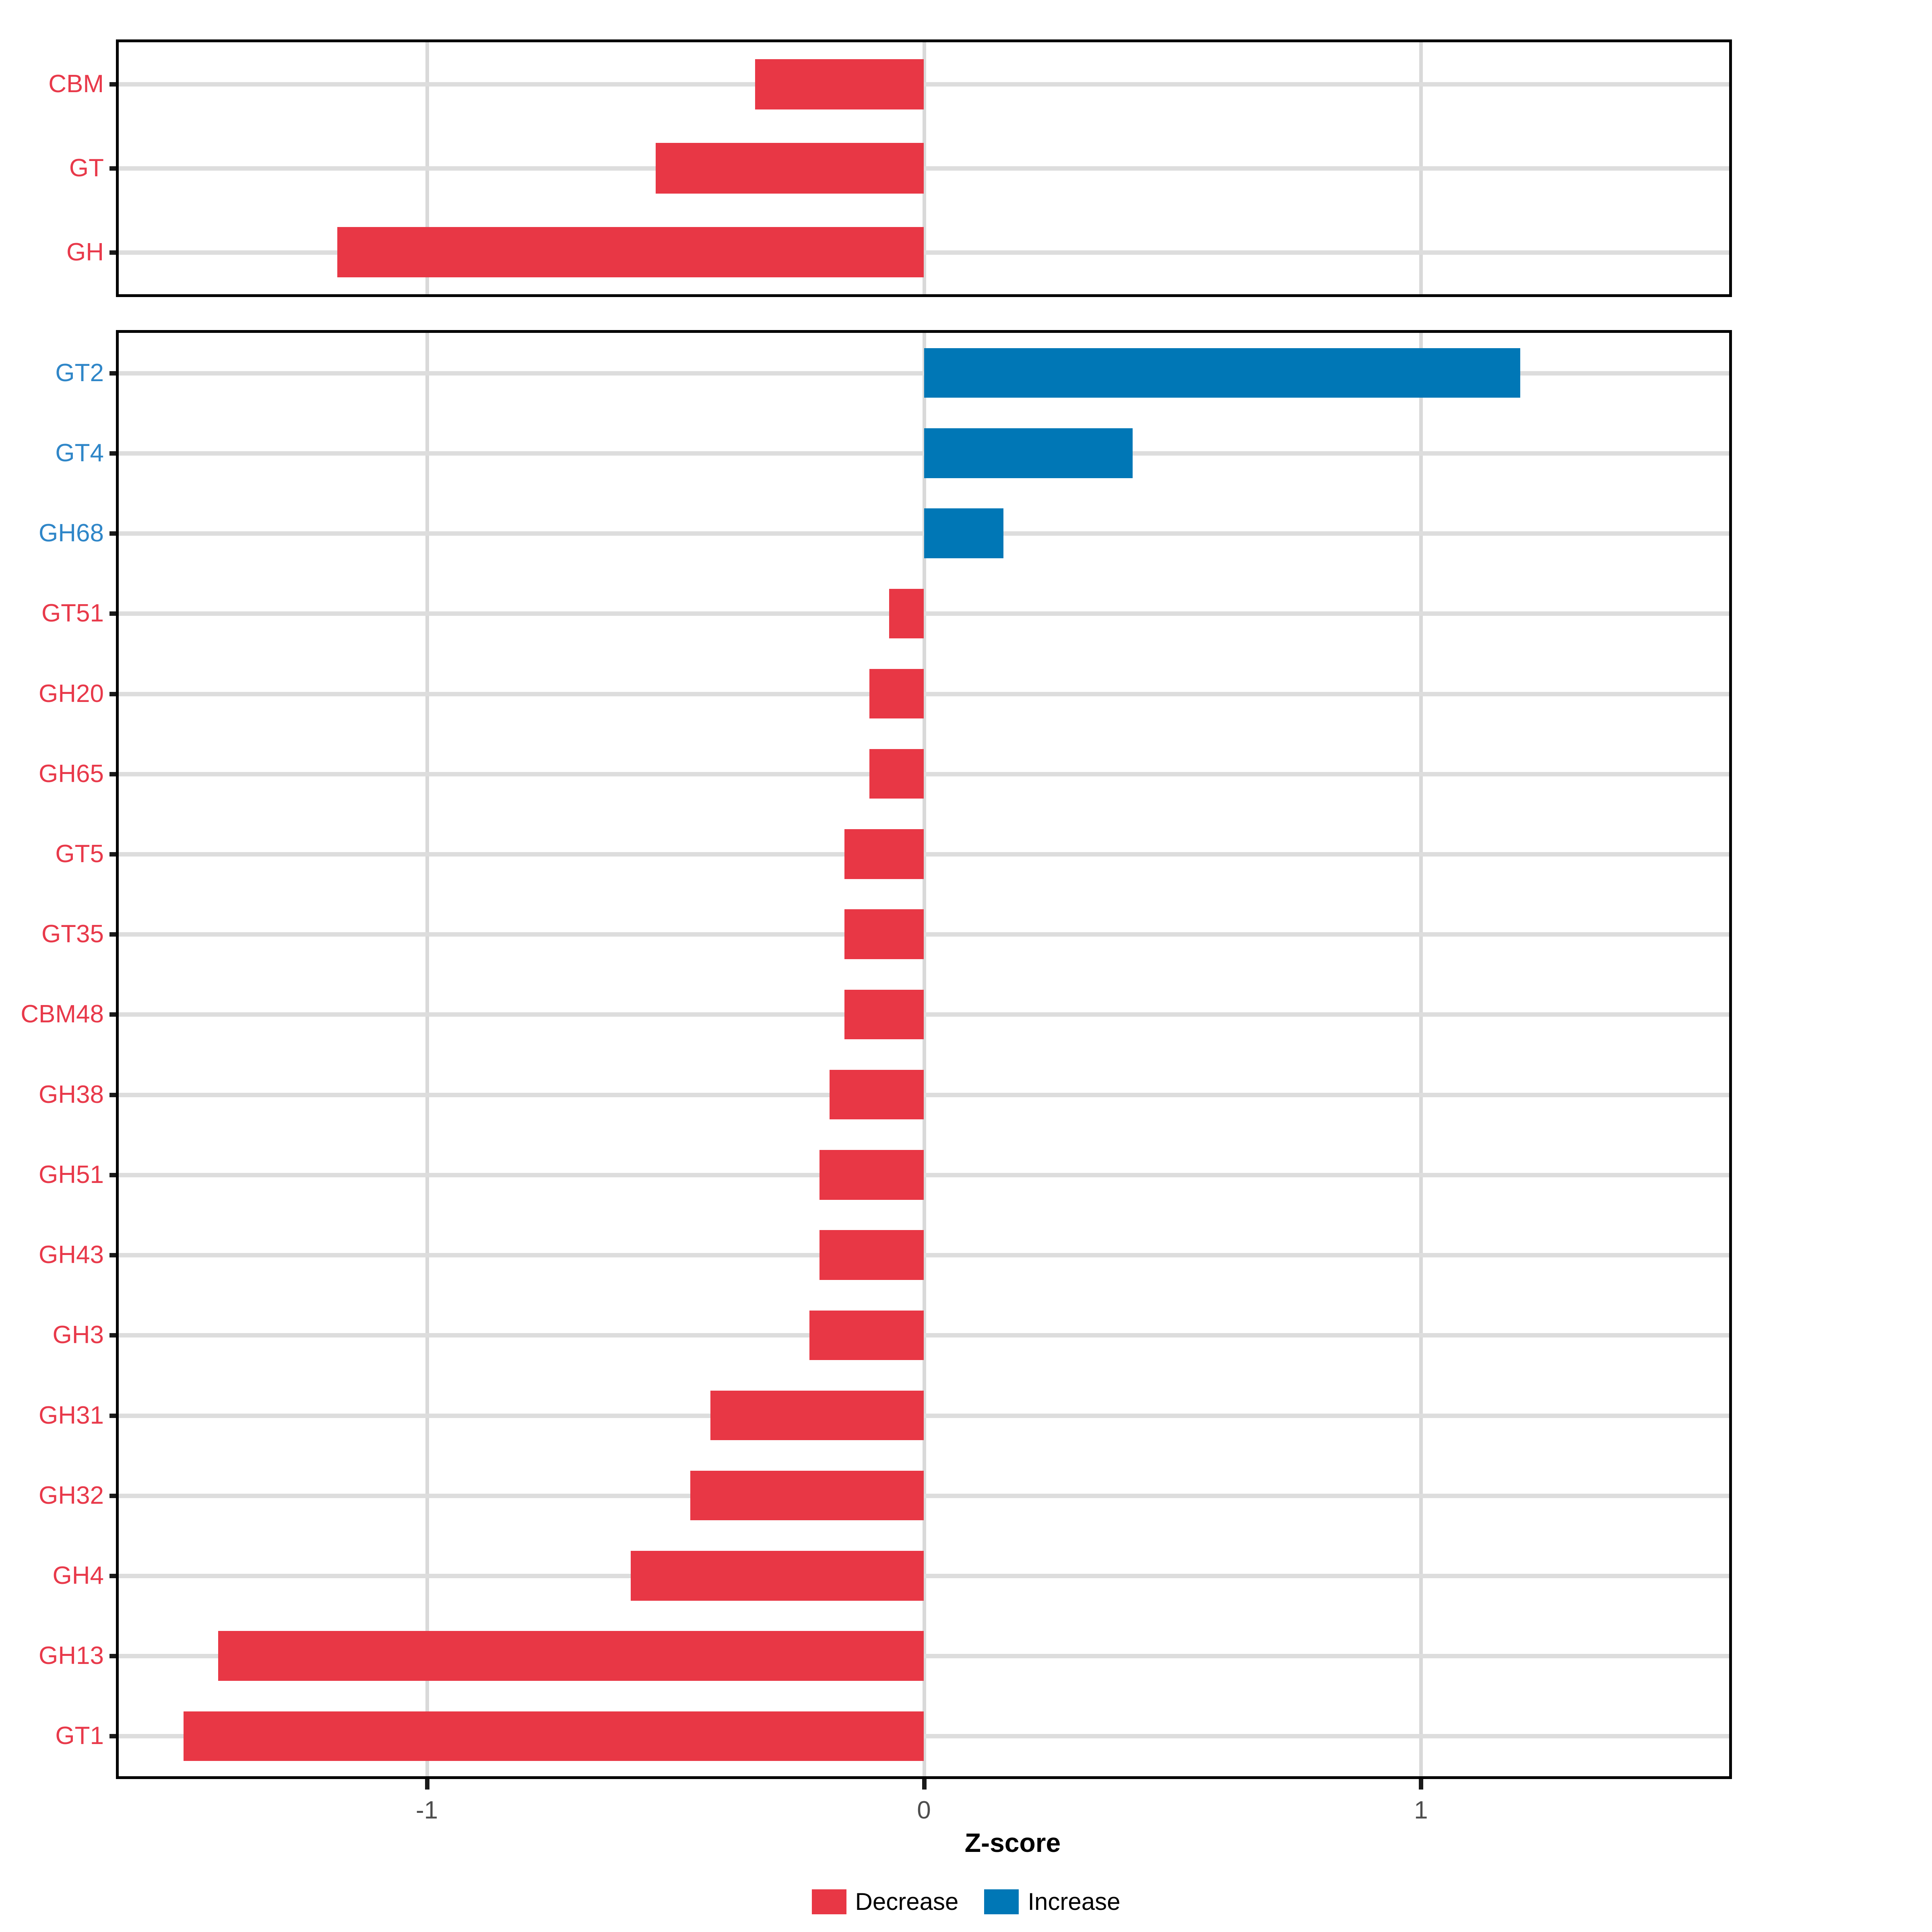 Image resolution: width=1932 pixels, height=1932 pixels. I want to click on legend-swatch-increase-icon, so click(1001, 1901).